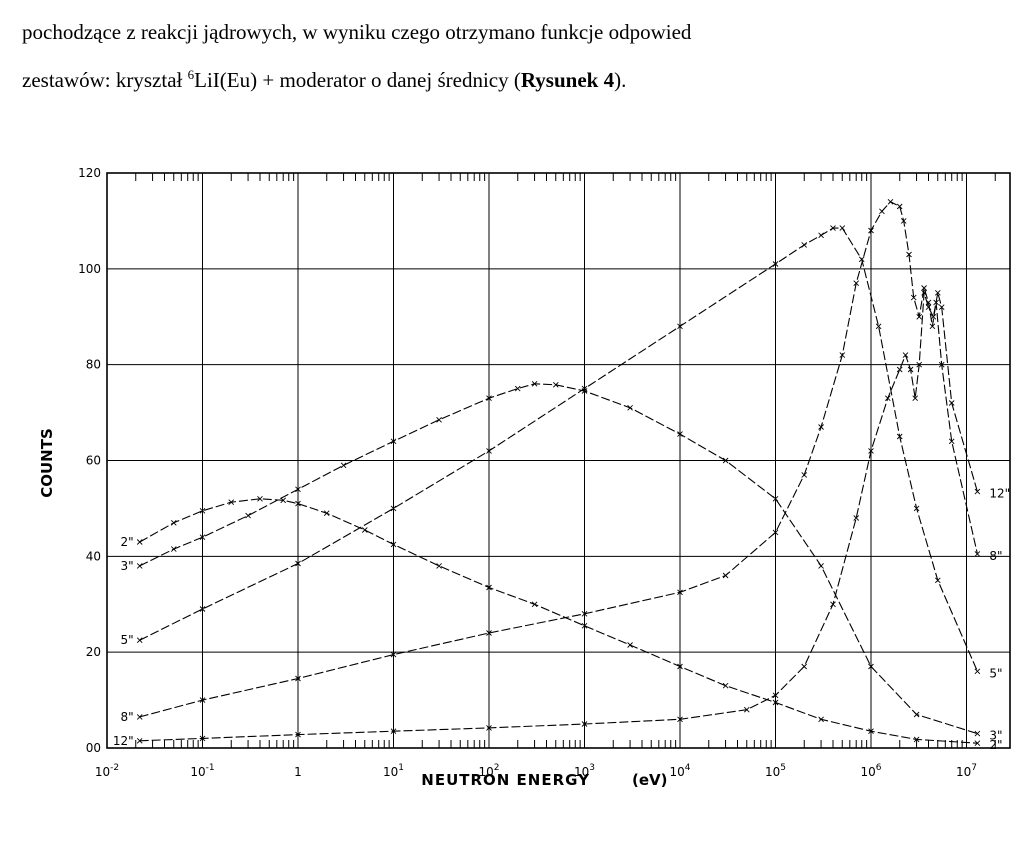 The width and height of the screenshot is (1034, 842). Describe the element at coordinates (505, 780) in the screenshot. I see `x-axis-title: NEUTRON ENERGY` at that location.